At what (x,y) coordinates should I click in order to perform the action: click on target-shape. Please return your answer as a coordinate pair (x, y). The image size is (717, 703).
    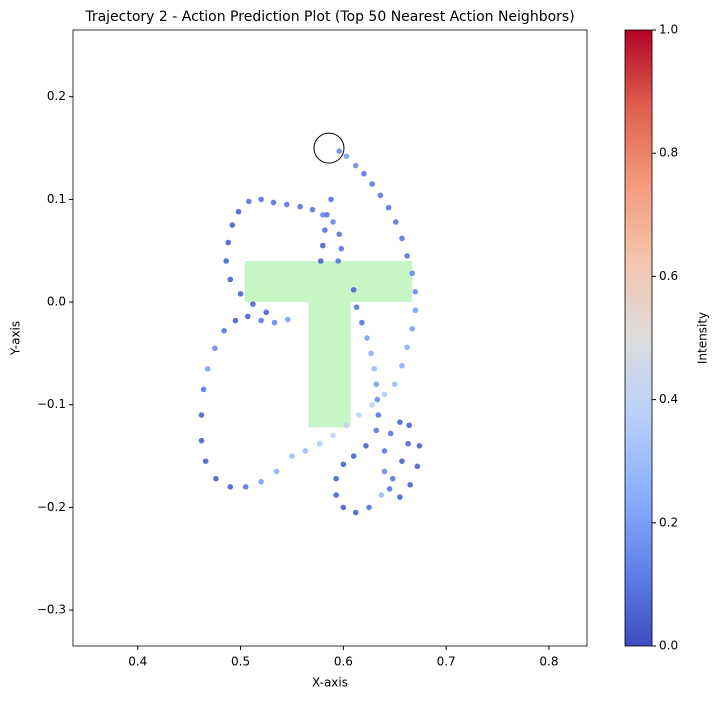
    Looking at the image, I should click on (328, 344).